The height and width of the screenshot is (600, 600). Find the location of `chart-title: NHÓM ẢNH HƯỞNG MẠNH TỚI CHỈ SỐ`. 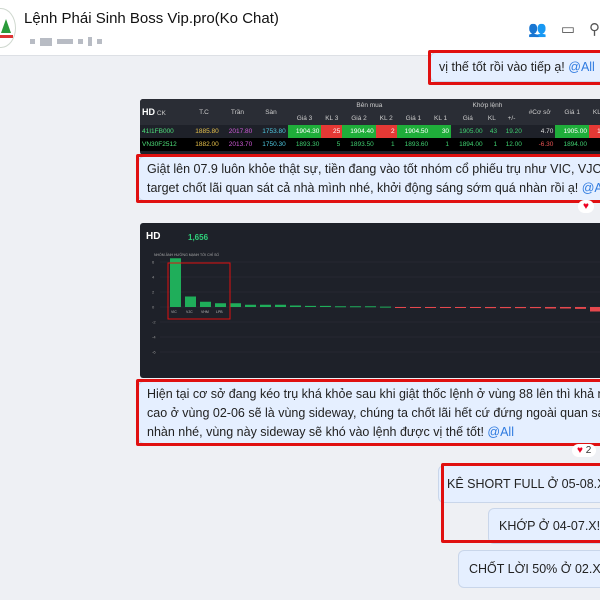

chart-title: NHÓM ẢNH HƯỞNG MẠNH TỚI CHỈ SỐ is located at coordinates (186, 254).